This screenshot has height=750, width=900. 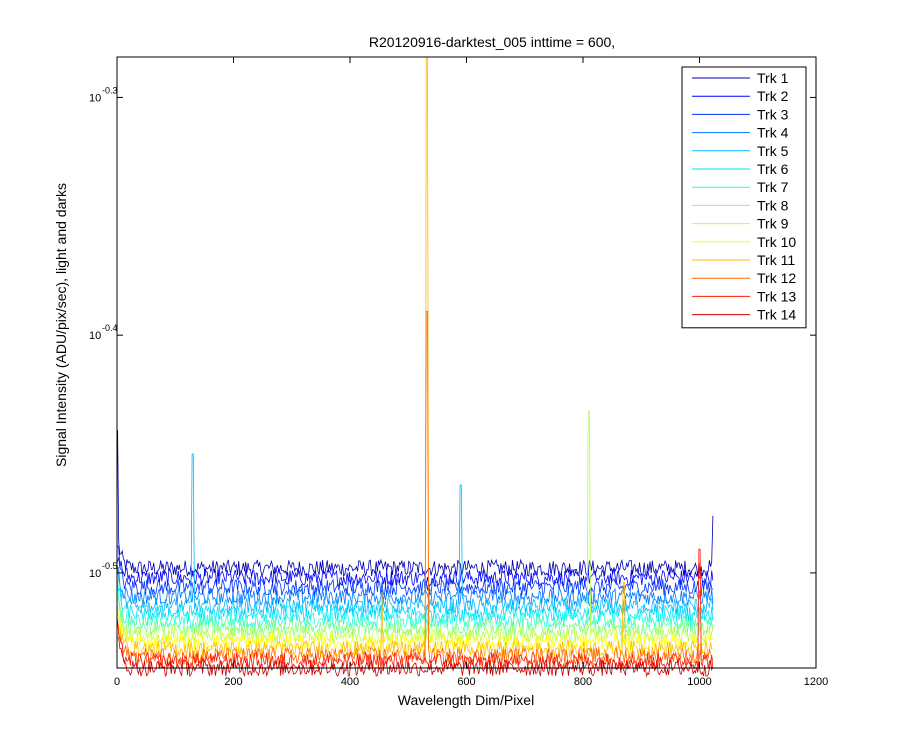 I want to click on x-tick-label: 200, so click(x=233, y=682).